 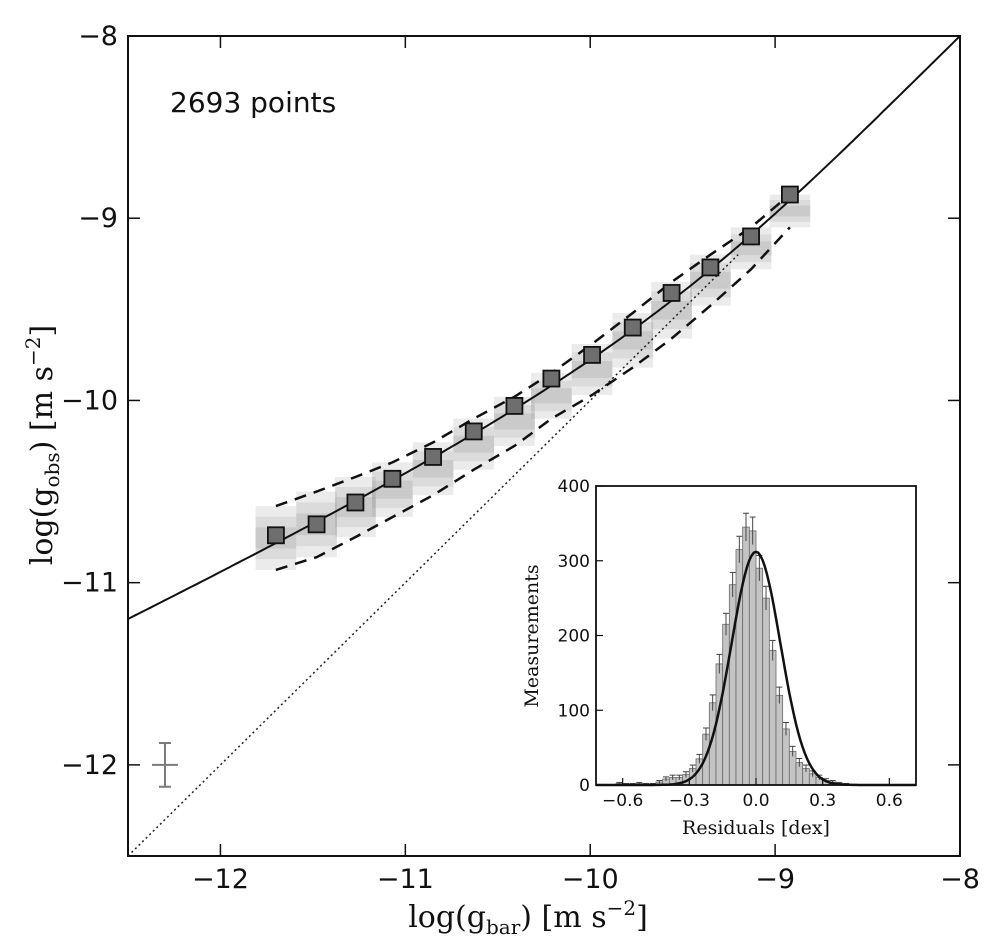 What do you see at coordinates (775, 879) in the screenshot?
I see `x-tick-label: −9` at bounding box center [775, 879].